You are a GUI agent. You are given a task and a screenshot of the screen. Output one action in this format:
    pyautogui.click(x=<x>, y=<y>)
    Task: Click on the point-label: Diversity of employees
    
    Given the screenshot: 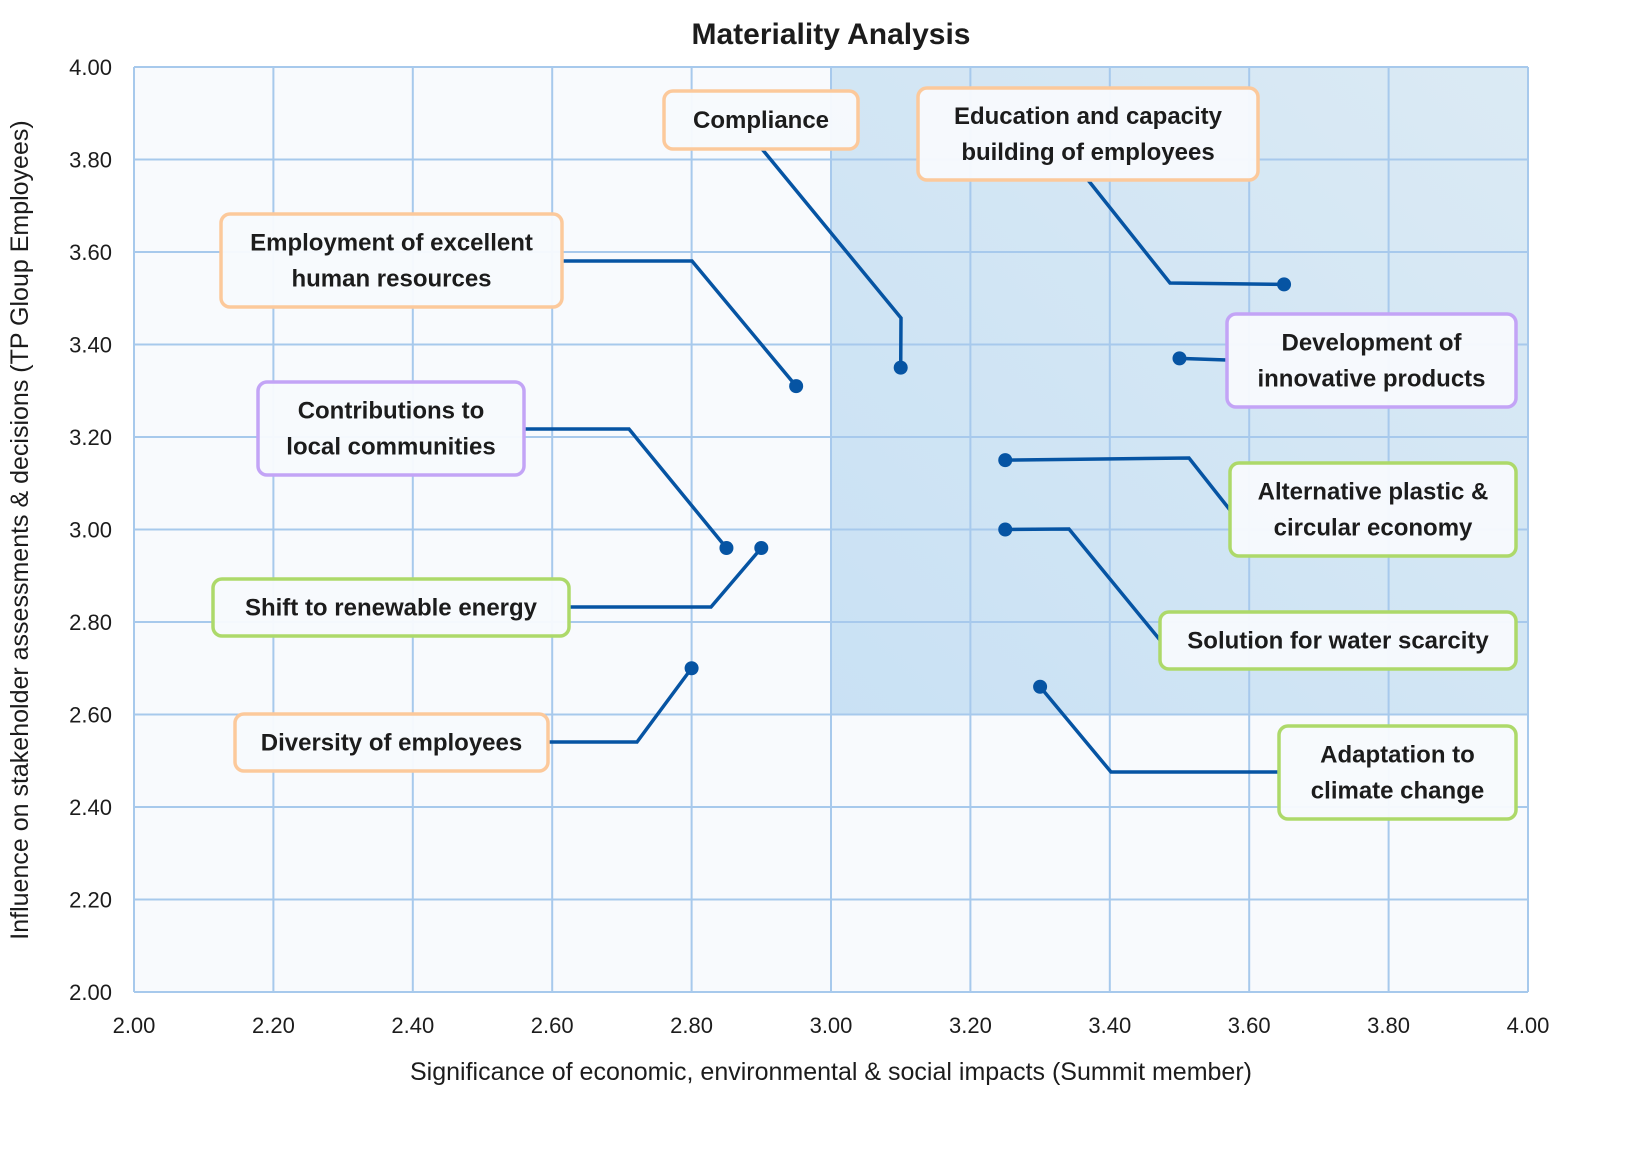 What is the action you would take?
    pyautogui.click(x=391, y=742)
    